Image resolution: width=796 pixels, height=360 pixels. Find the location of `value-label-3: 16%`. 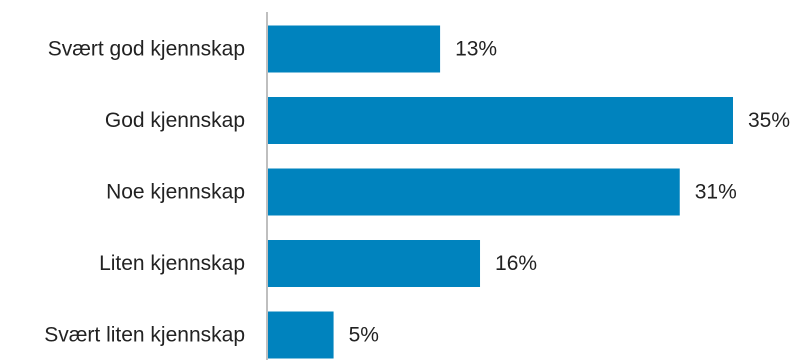

value-label-3: 16% is located at coordinates (516, 263).